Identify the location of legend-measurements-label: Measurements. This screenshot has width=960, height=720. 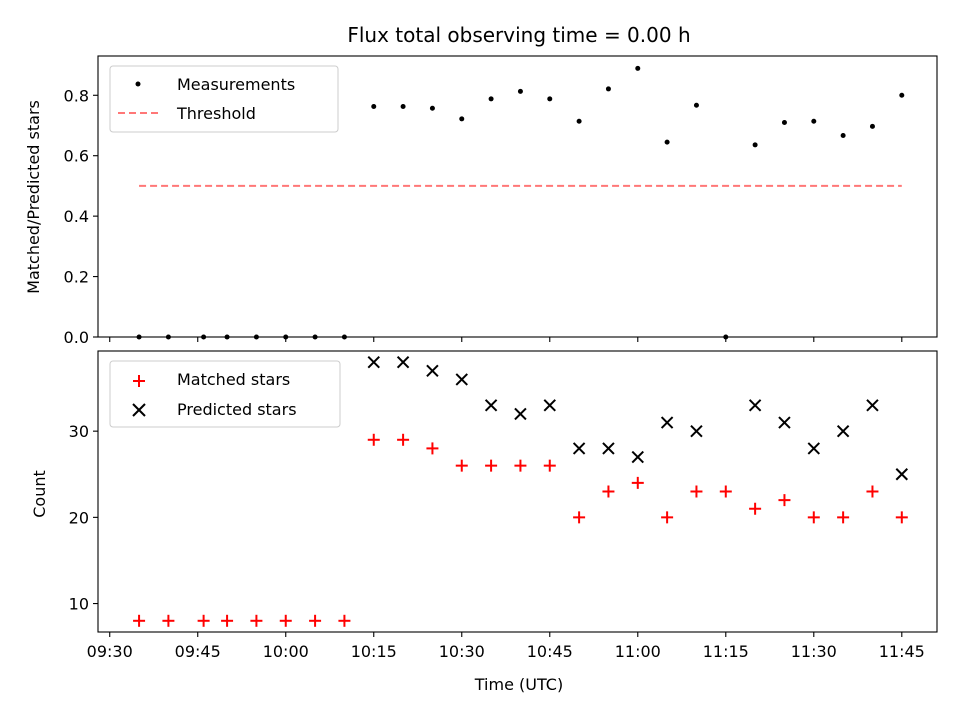
(236, 84).